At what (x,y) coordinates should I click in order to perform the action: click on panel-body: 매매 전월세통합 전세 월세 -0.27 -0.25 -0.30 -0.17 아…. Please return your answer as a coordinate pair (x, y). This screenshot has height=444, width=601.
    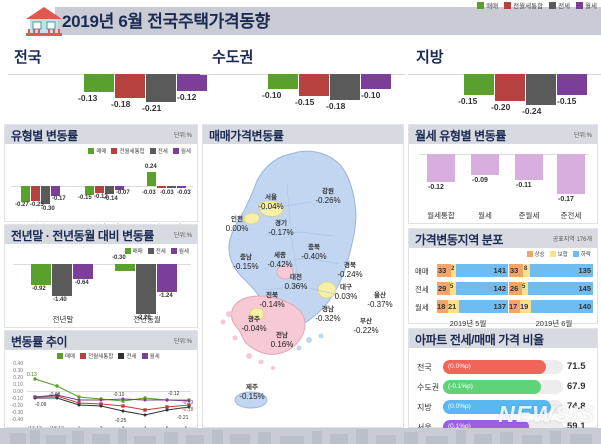
    Looking at the image, I should click on (101, 188).